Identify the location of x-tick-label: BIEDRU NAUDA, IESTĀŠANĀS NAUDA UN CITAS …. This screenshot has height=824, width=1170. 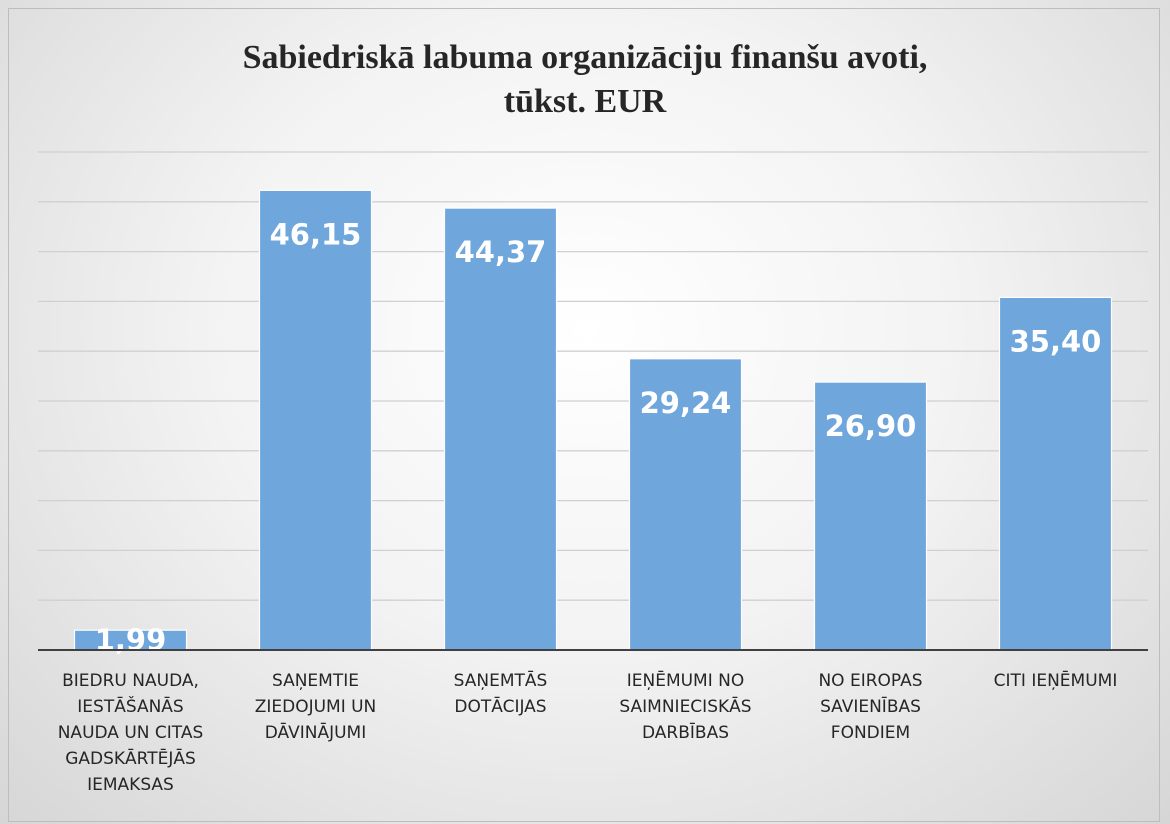
(130, 733).